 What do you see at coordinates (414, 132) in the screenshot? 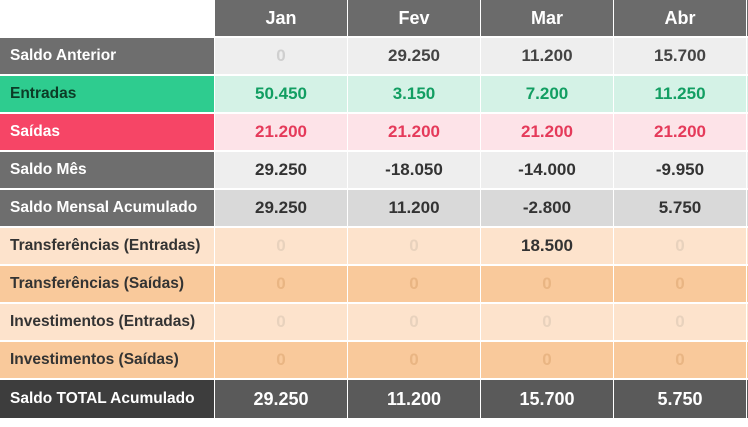
I see `cell-saidas-fev: 21.200` at bounding box center [414, 132].